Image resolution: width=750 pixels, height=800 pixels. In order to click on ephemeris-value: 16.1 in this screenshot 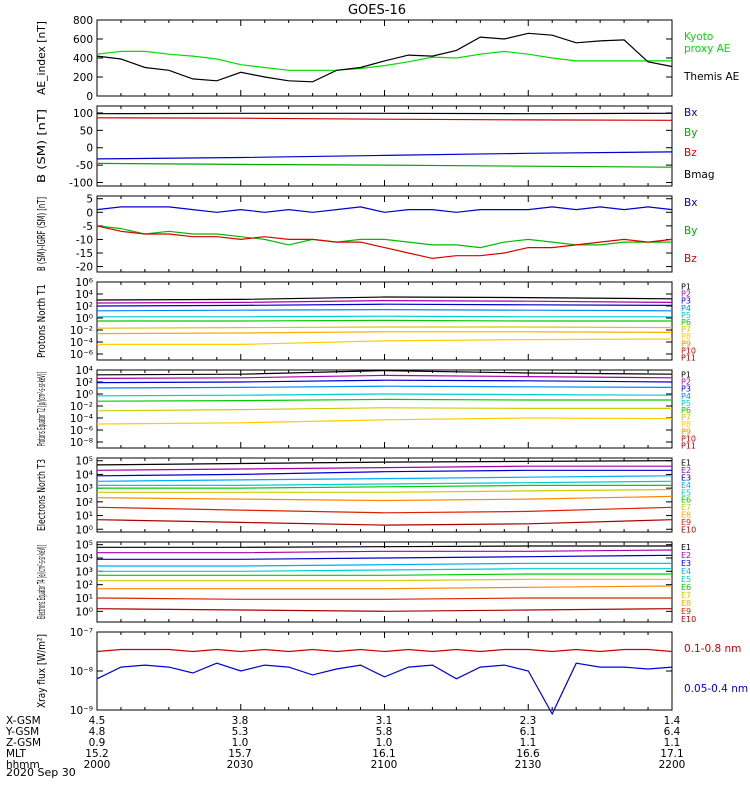, I will do `click(383, 754)`.